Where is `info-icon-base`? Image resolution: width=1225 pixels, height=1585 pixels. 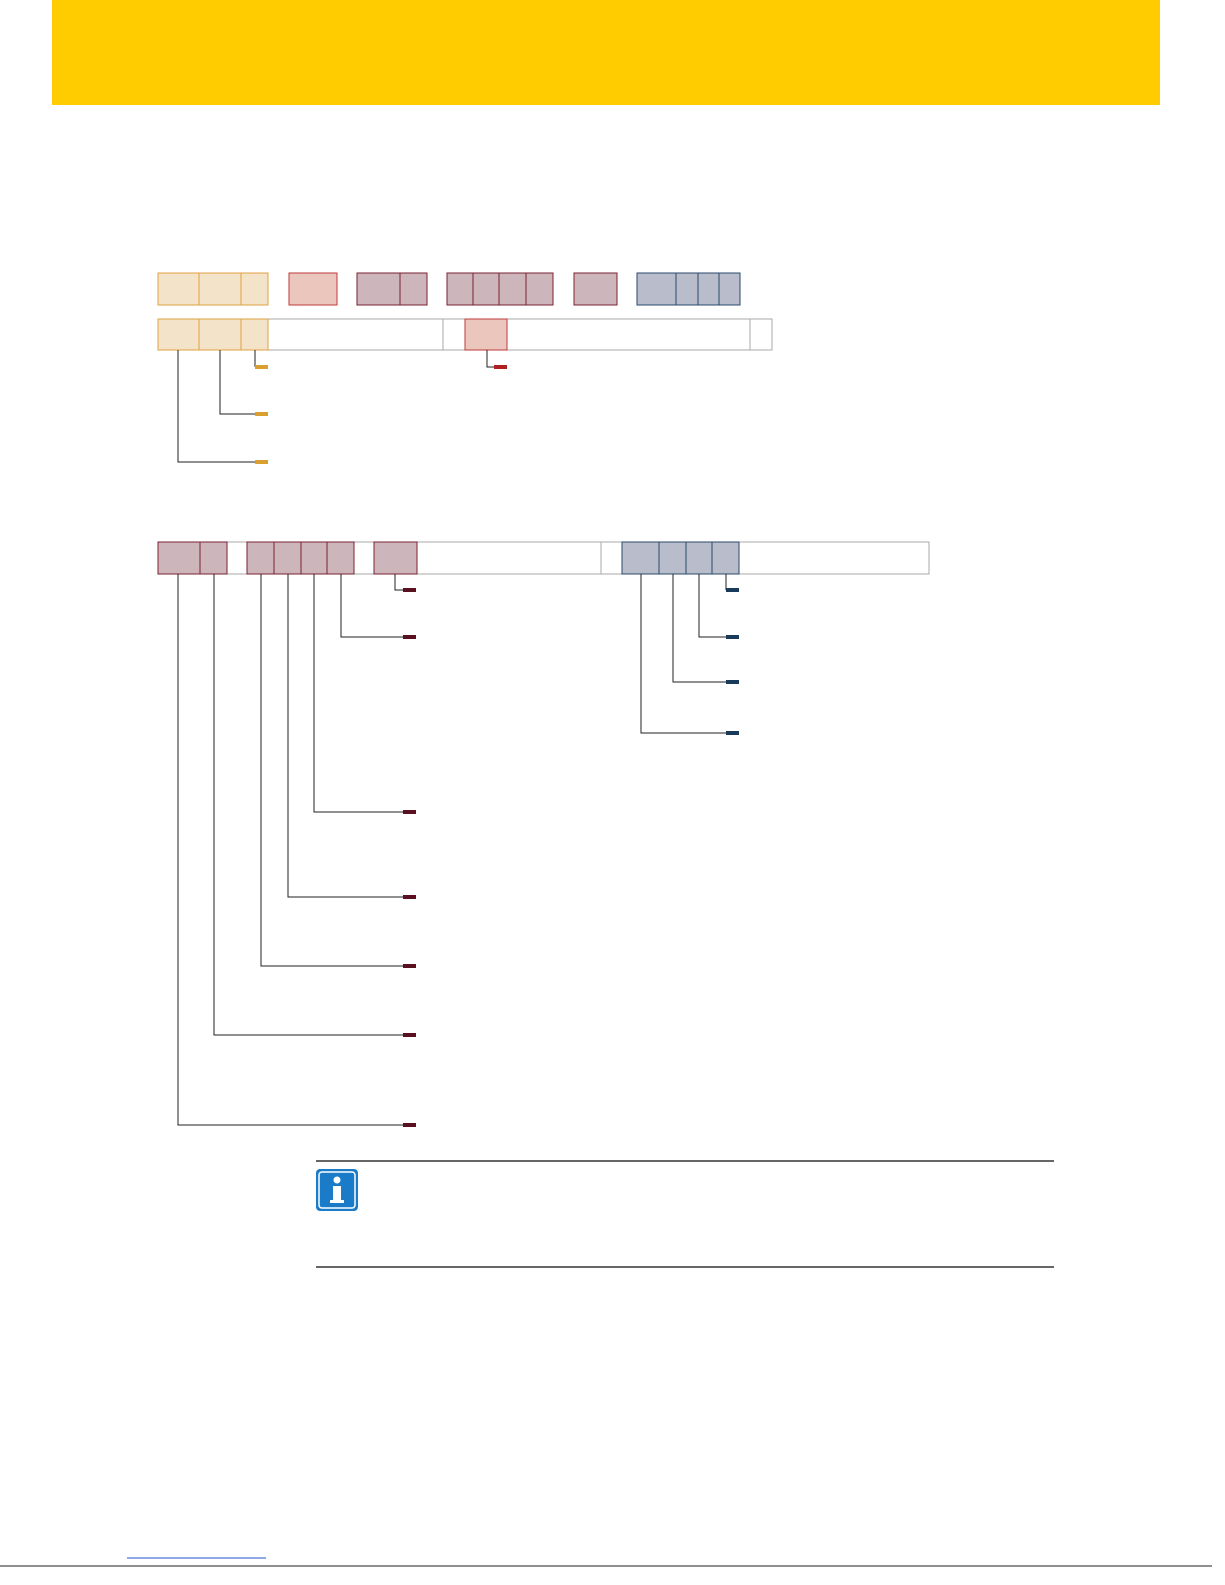 info-icon-base is located at coordinates (337, 1201).